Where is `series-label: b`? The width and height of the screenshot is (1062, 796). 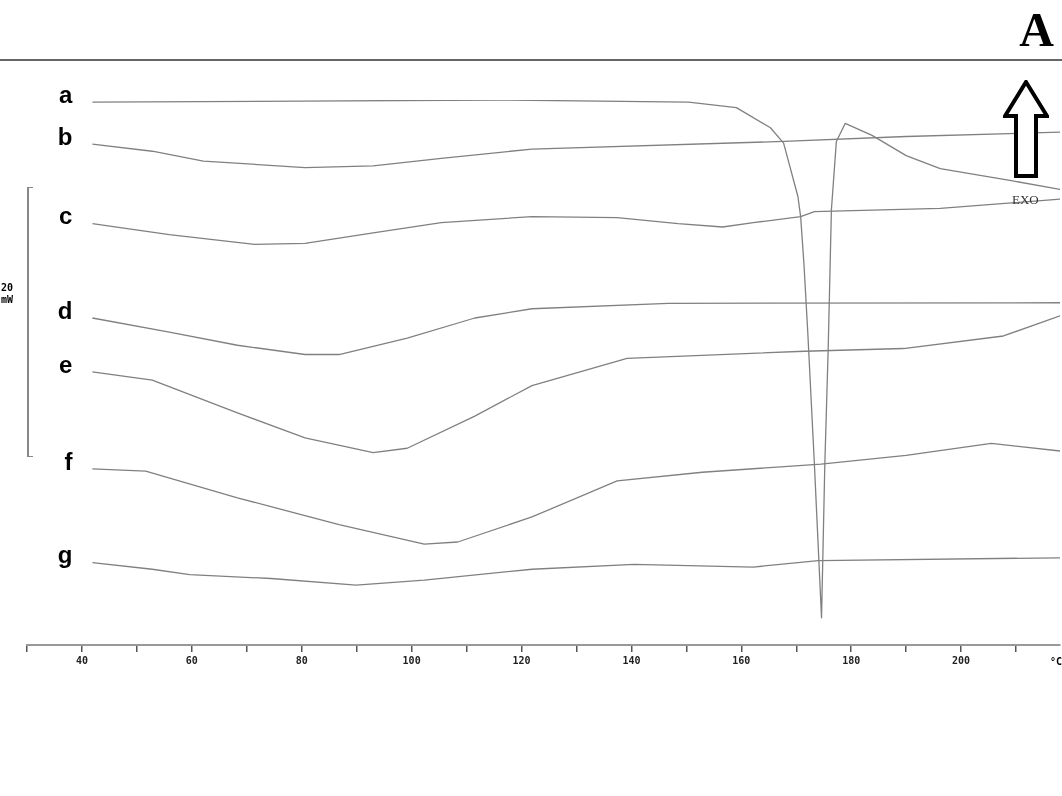 series-label: b is located at coordinates (65, 136).